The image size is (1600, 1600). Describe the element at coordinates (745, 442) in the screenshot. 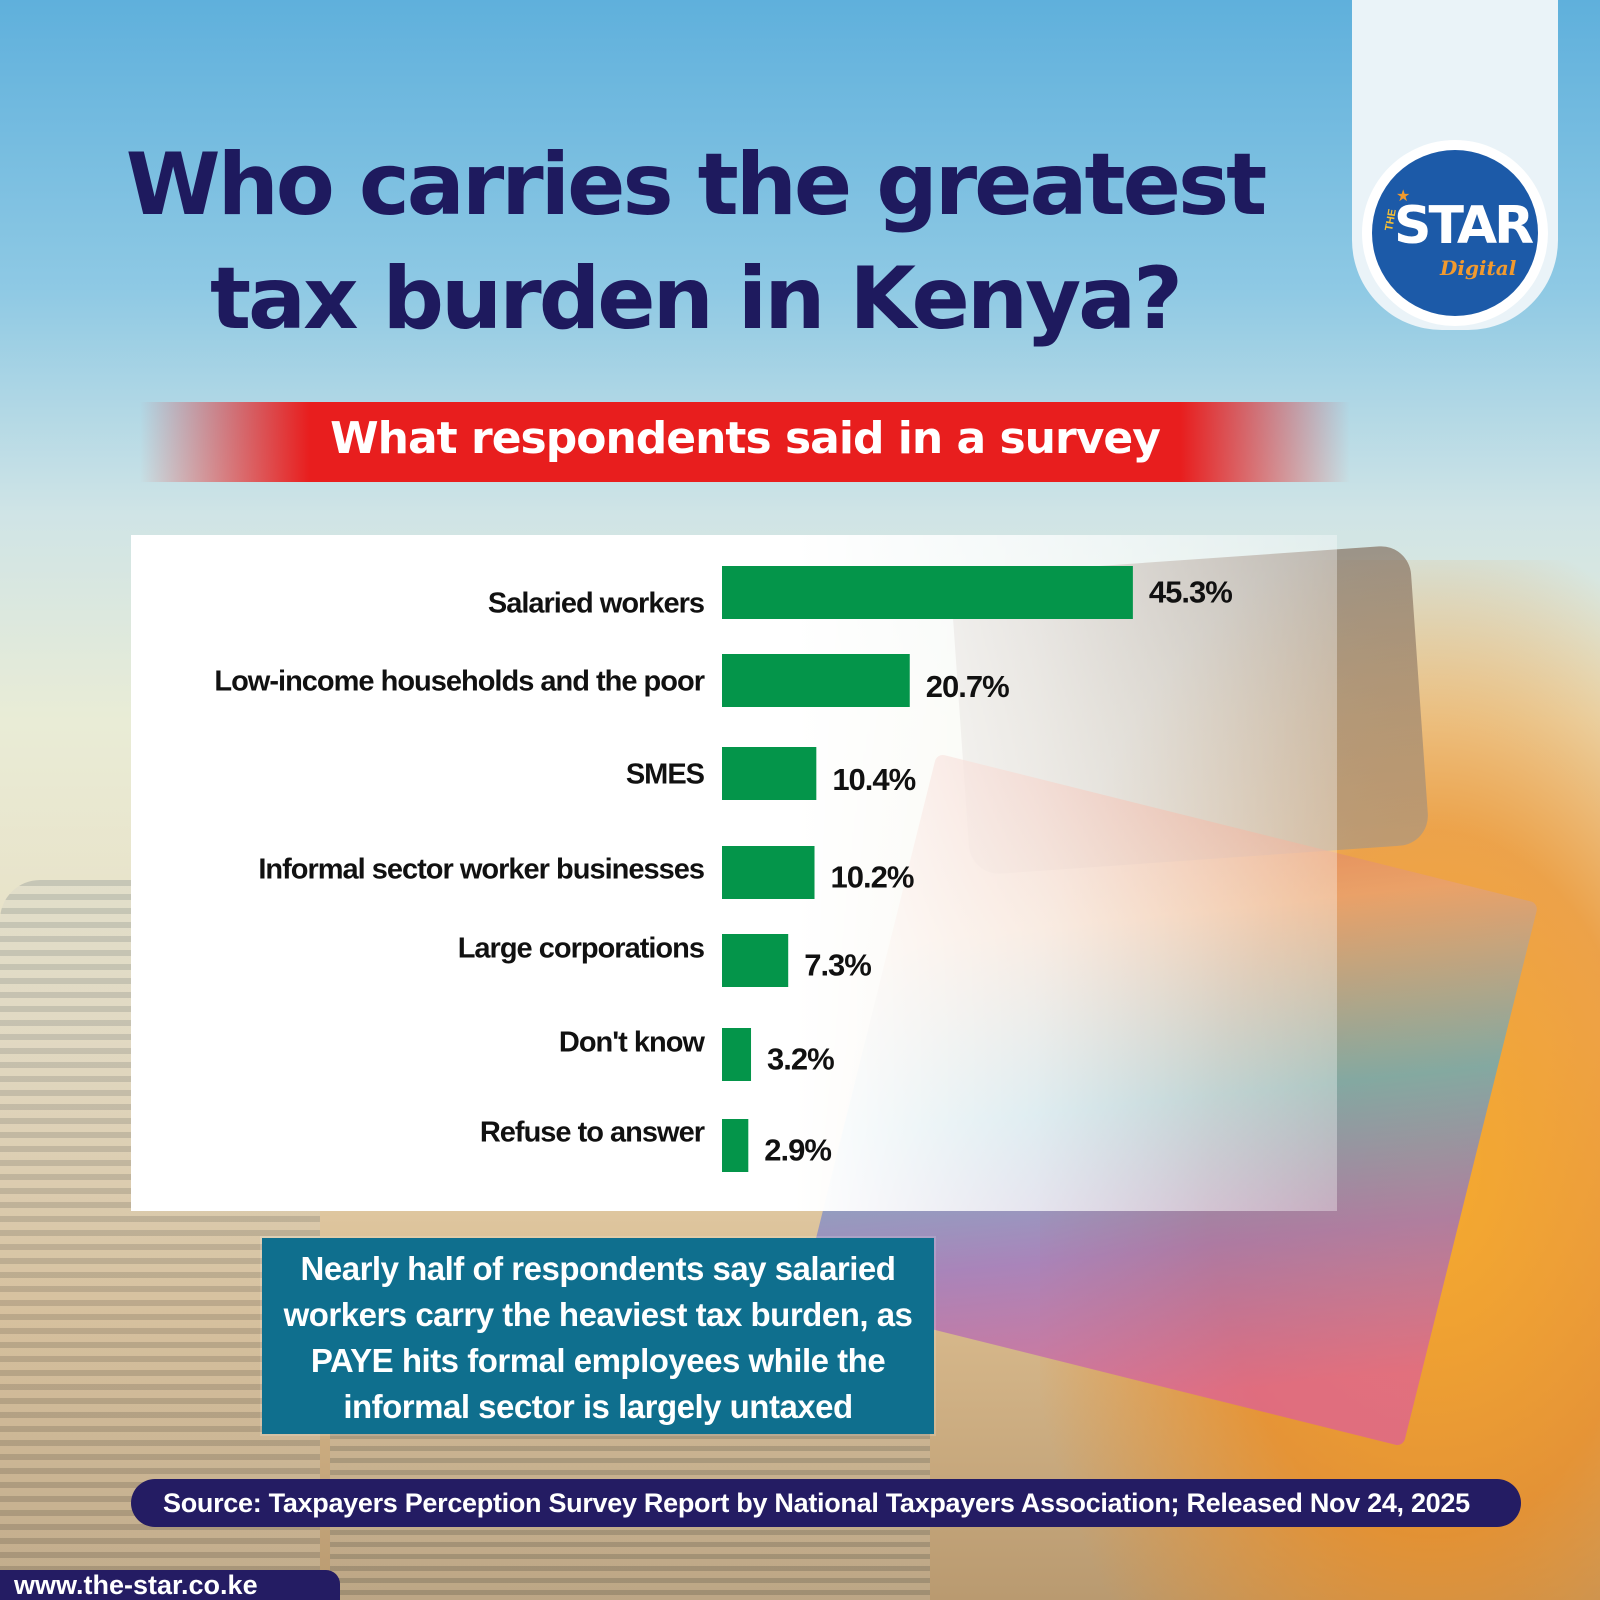

I see `subtitle-banner: What respondents said in a survey` at that location.